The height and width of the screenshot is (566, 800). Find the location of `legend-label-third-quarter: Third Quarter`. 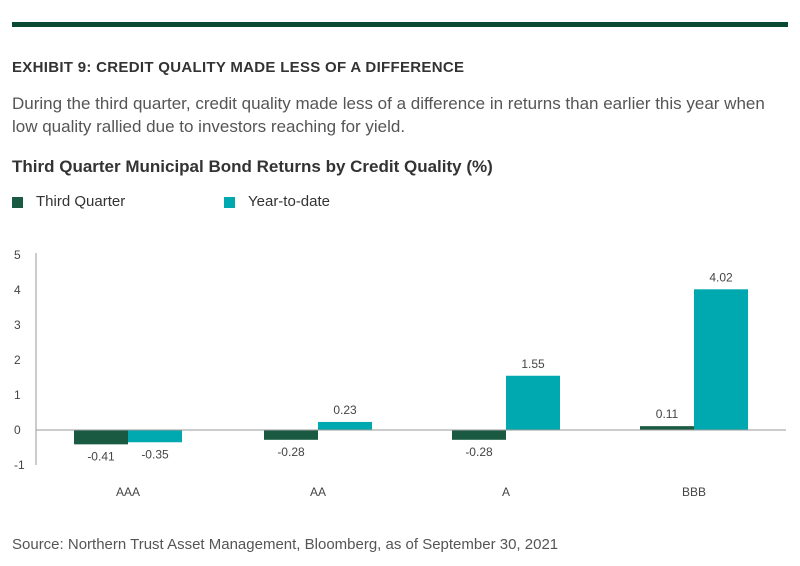

legend-label-third-quarter: Third Quarter is located at coordinates (81, 201).